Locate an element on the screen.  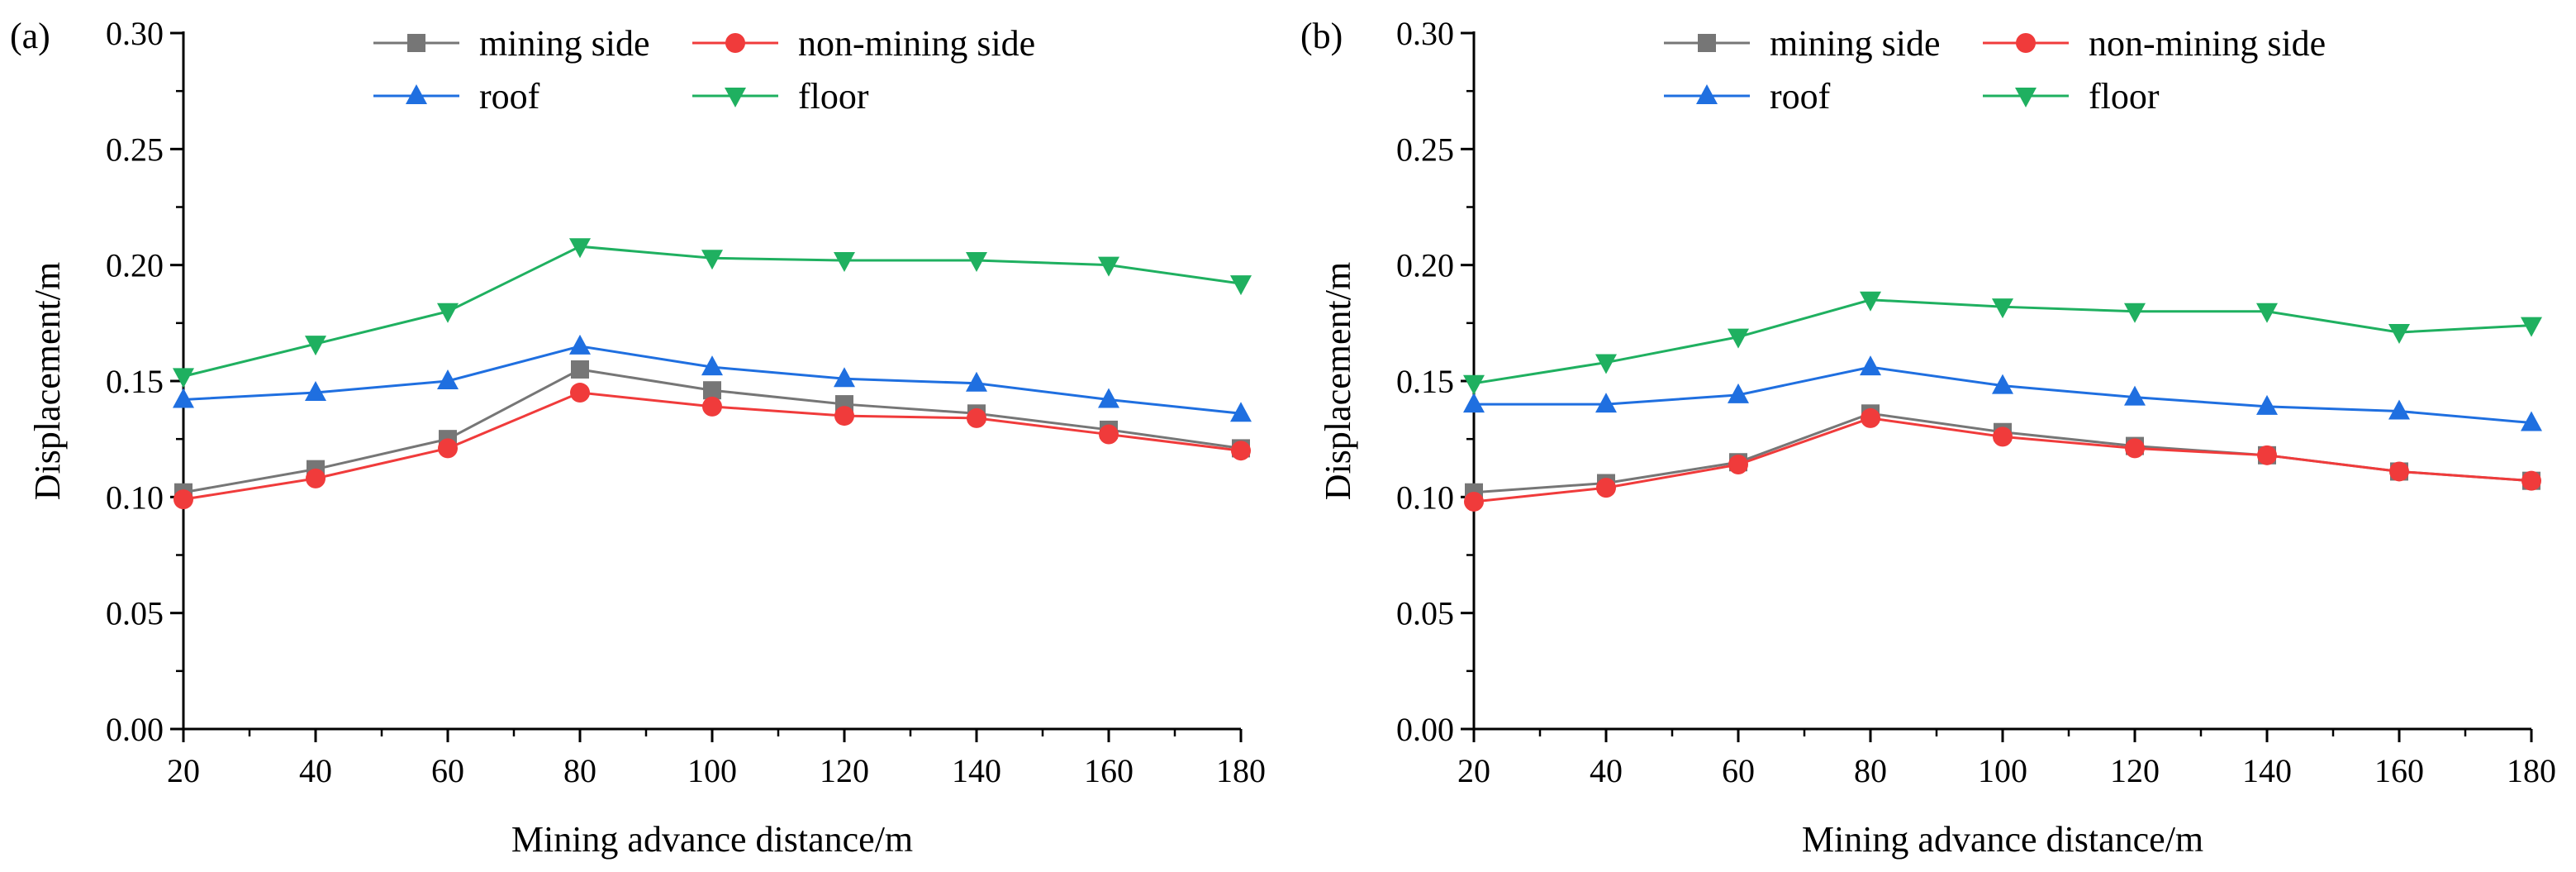
x-tick-label: 60 is located at coordinates (447, 770).